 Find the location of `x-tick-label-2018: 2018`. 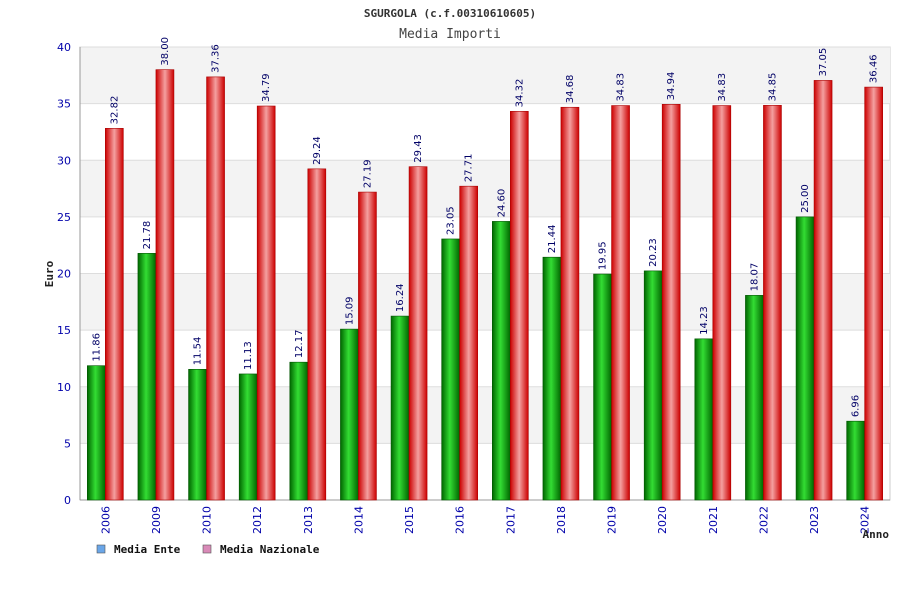

x-tick-label-2018: 2018 is located at coordinates (561, 520).